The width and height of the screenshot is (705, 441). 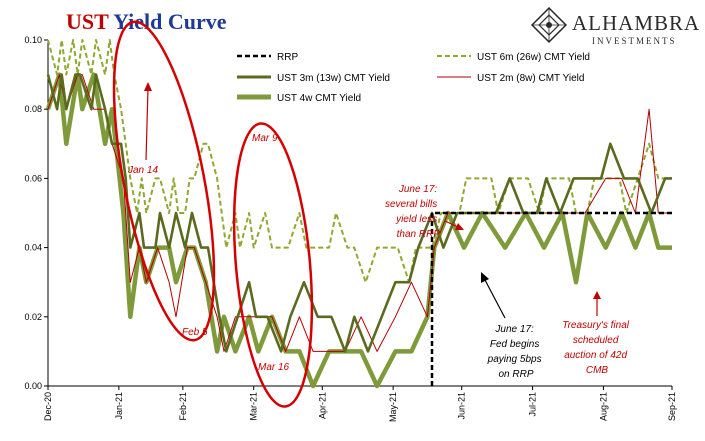 I want to click on x-tick-label: Dec-20, so click(x=48, y=406).